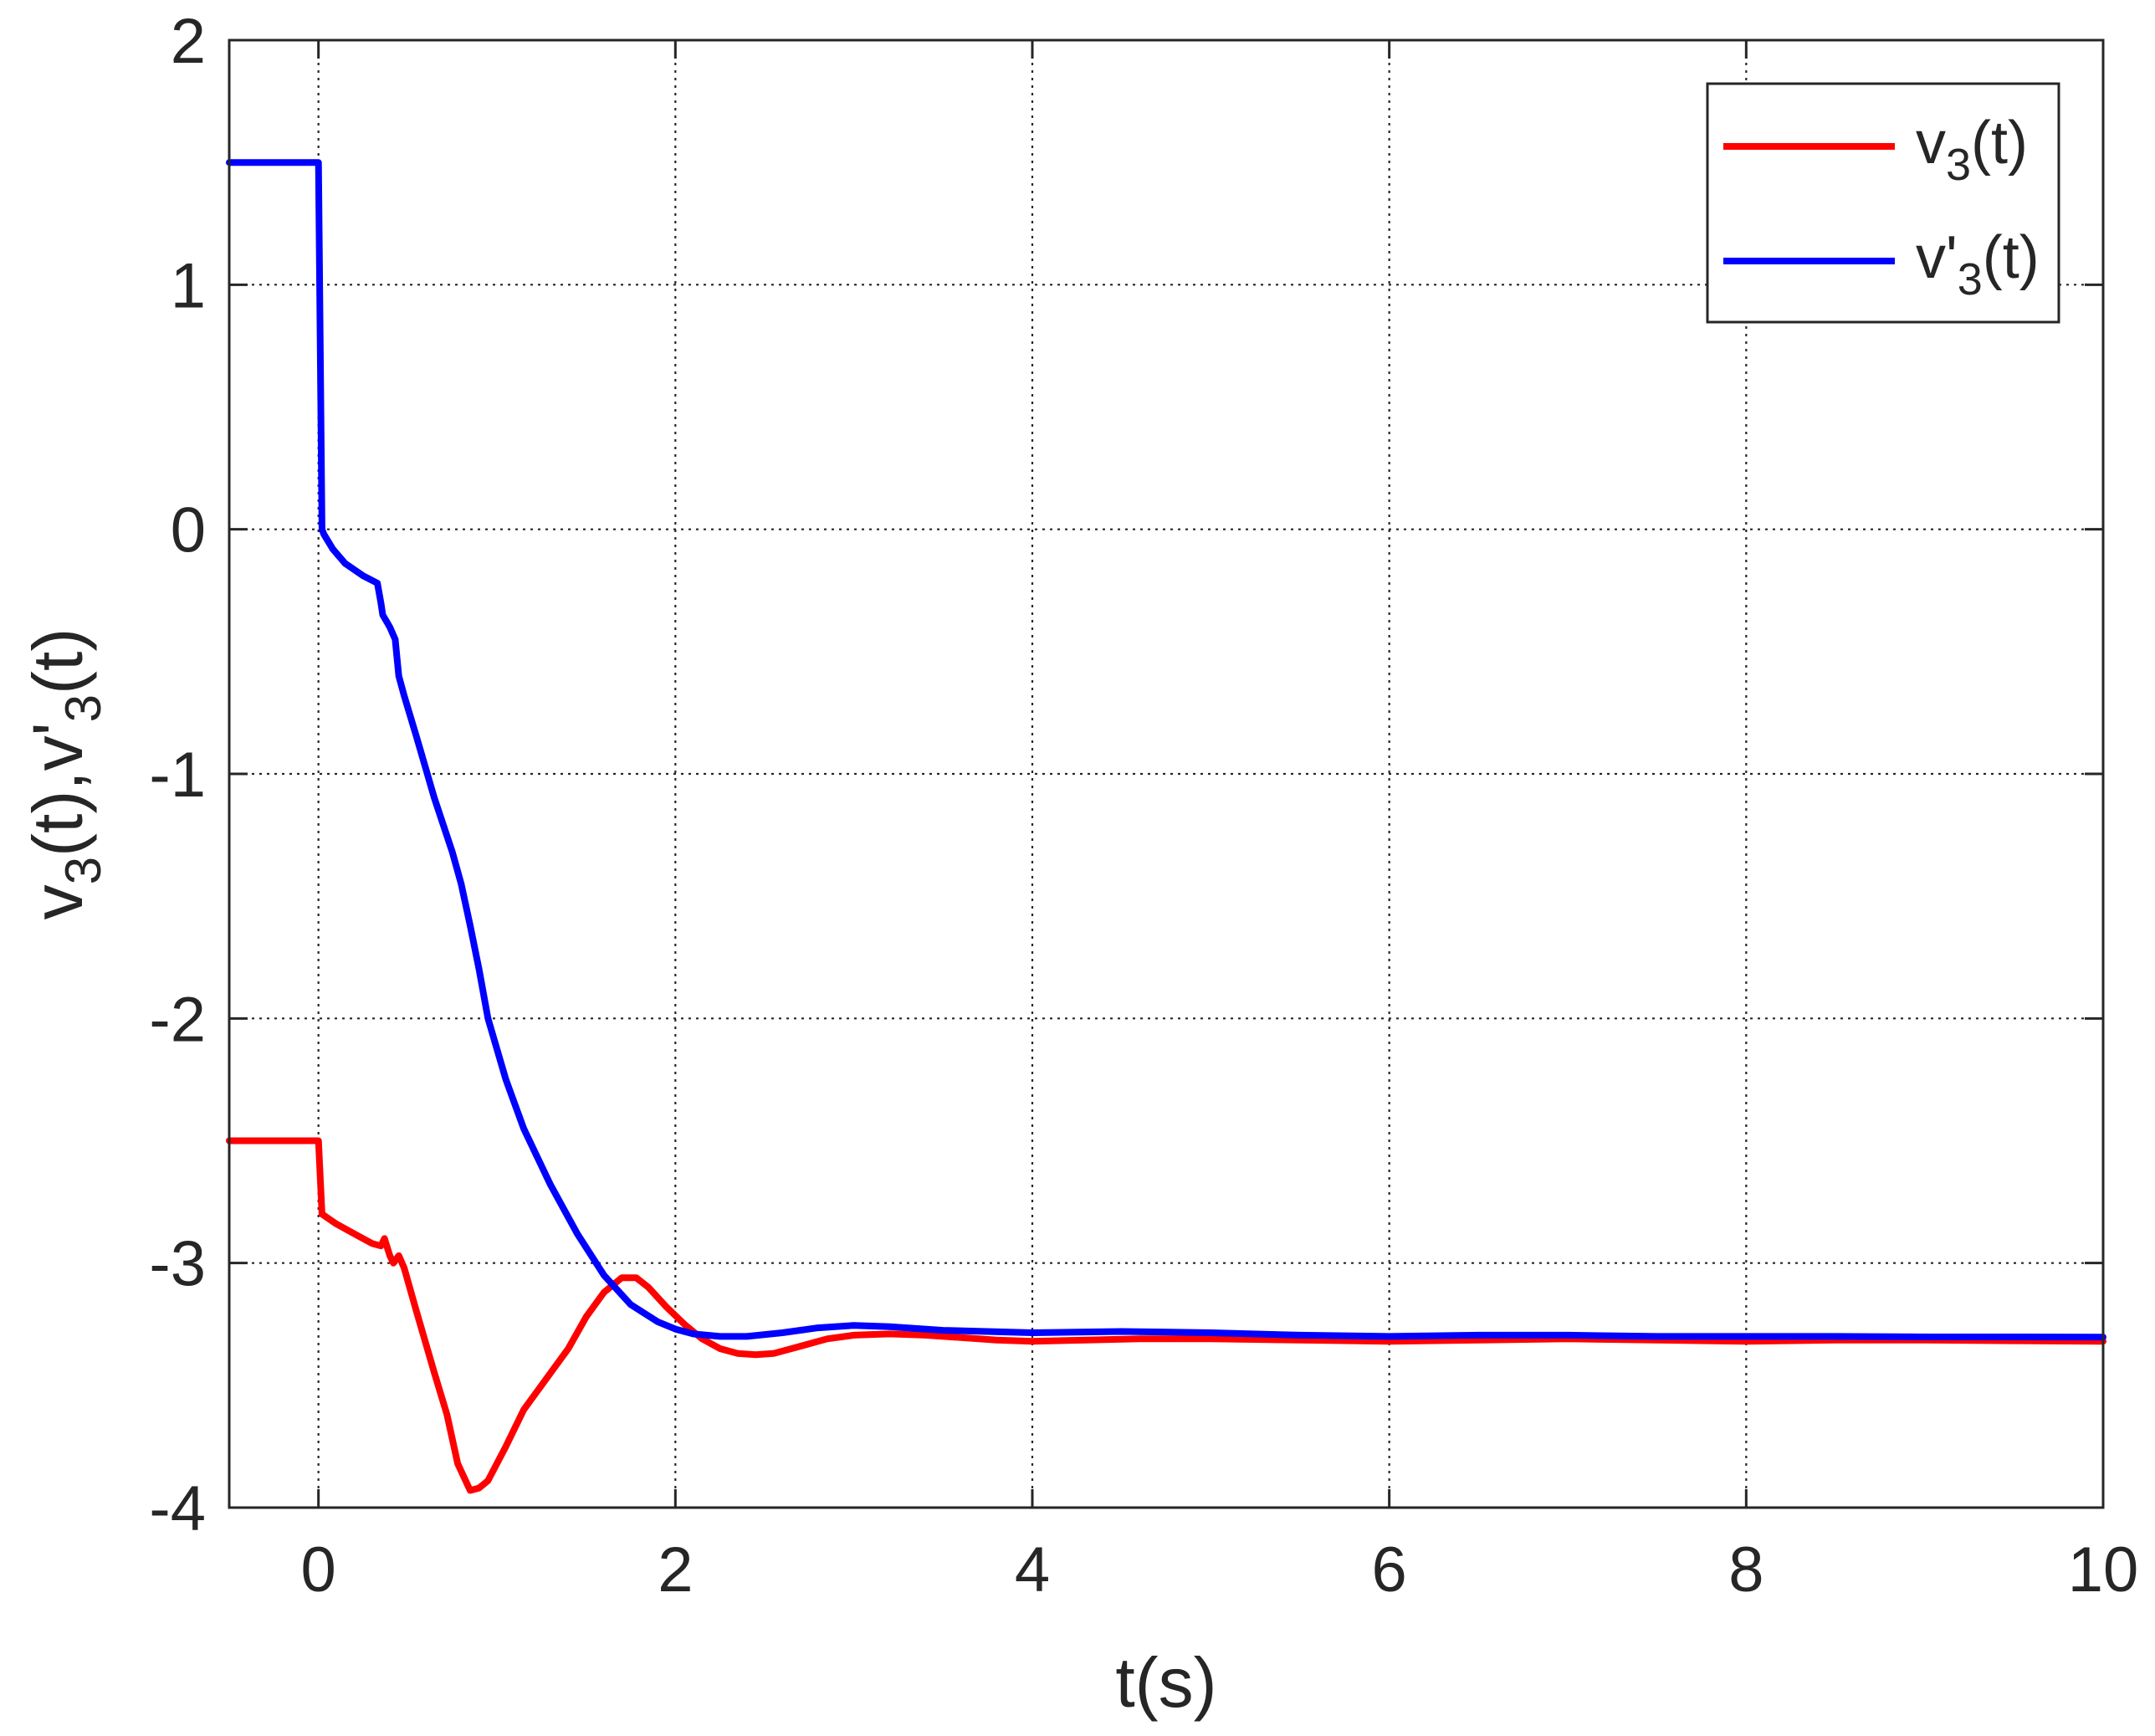  Describe the element at coordinates (318, 1569) in the screenshot. I see `x-tick-label: 0` at that location.